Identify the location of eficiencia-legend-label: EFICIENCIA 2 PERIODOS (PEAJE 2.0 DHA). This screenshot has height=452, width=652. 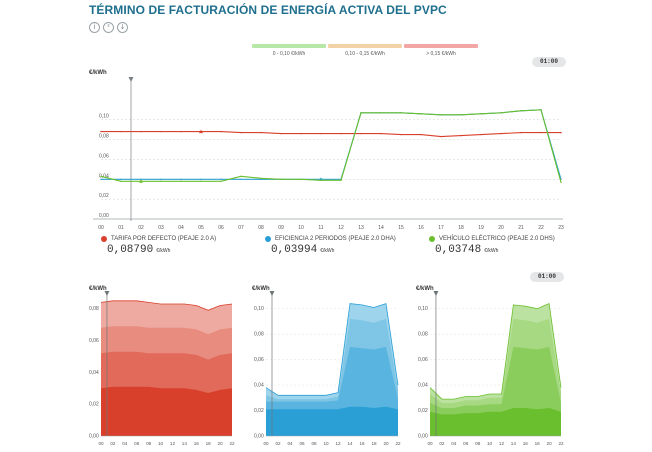
(335, 239).